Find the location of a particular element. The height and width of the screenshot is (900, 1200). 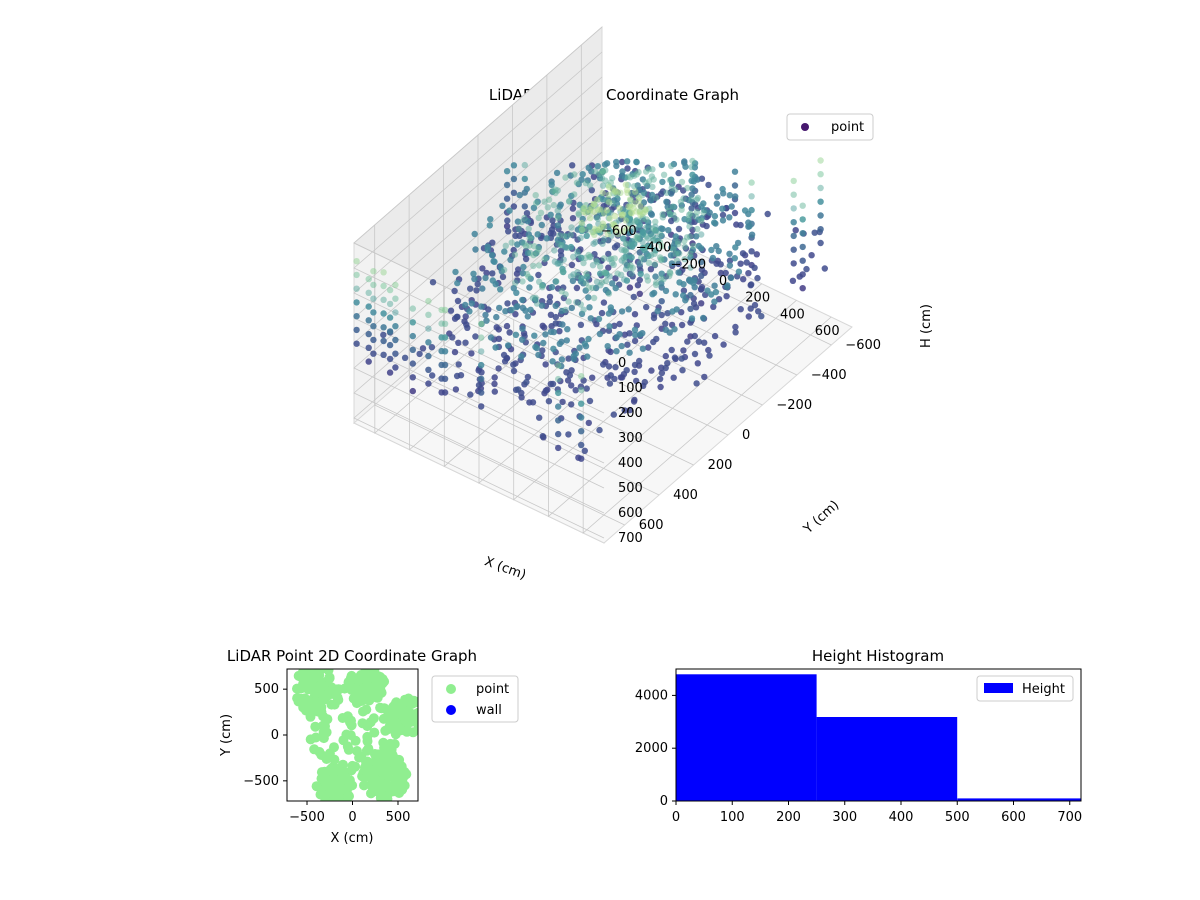

chart-title-2d: LiDAR Point 2D Coordinate Graph is located at coordinates (352, 656).